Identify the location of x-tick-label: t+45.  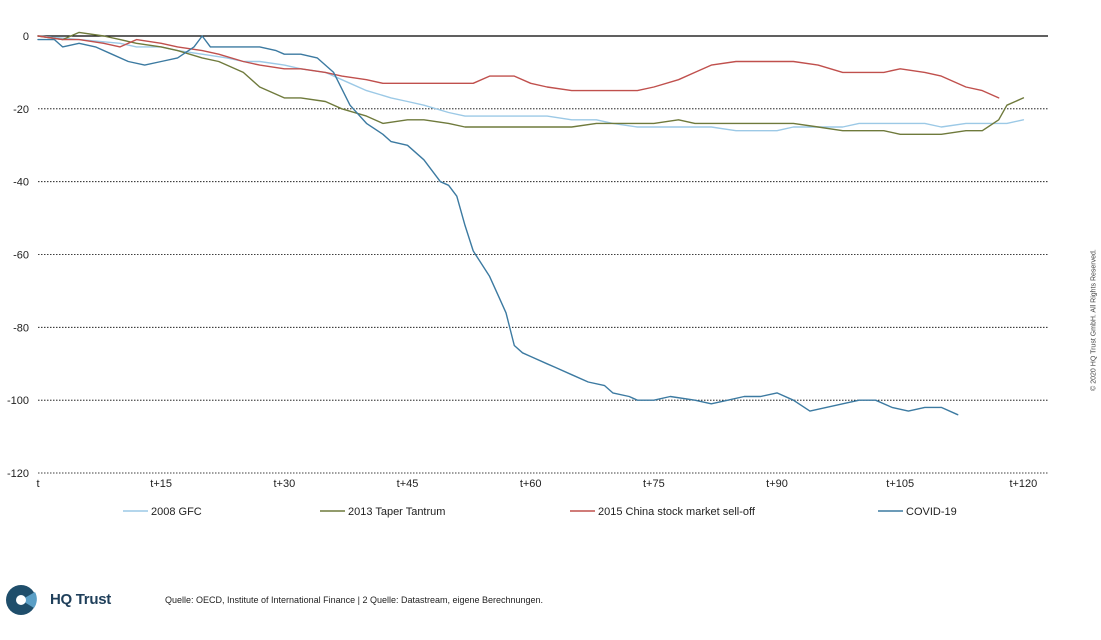
(408, 484).